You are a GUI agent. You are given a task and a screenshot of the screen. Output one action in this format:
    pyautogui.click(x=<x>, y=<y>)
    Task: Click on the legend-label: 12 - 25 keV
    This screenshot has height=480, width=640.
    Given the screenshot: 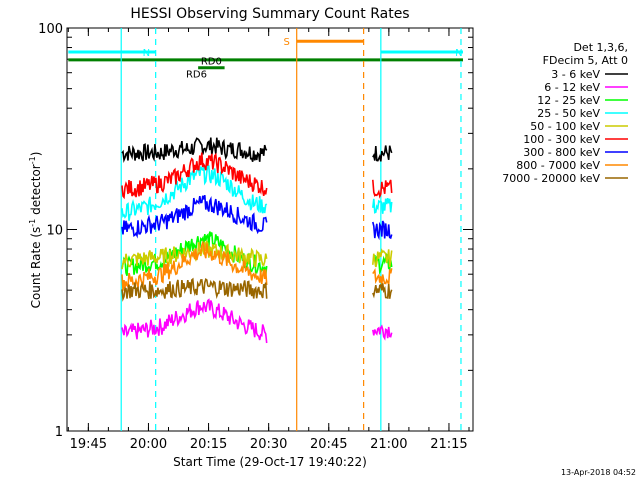 What is the action you would take?
    pyautogui.click(x=568, y=100)
    